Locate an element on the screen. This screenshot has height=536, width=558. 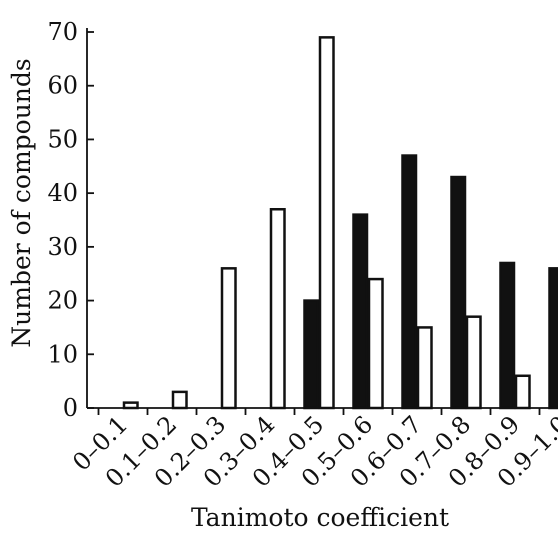
y-tick-label: 30 is located at coordinates (62, 247).